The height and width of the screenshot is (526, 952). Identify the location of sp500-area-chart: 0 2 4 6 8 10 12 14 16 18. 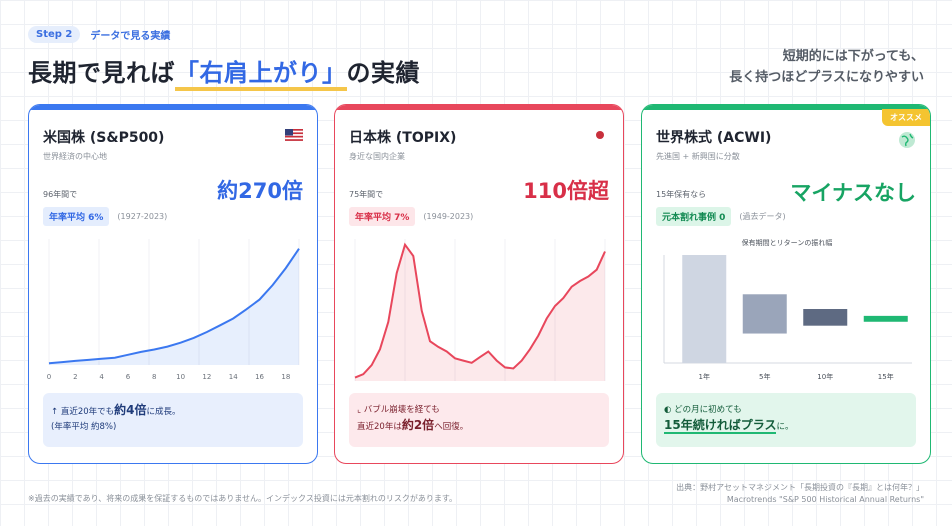
(173, 310).